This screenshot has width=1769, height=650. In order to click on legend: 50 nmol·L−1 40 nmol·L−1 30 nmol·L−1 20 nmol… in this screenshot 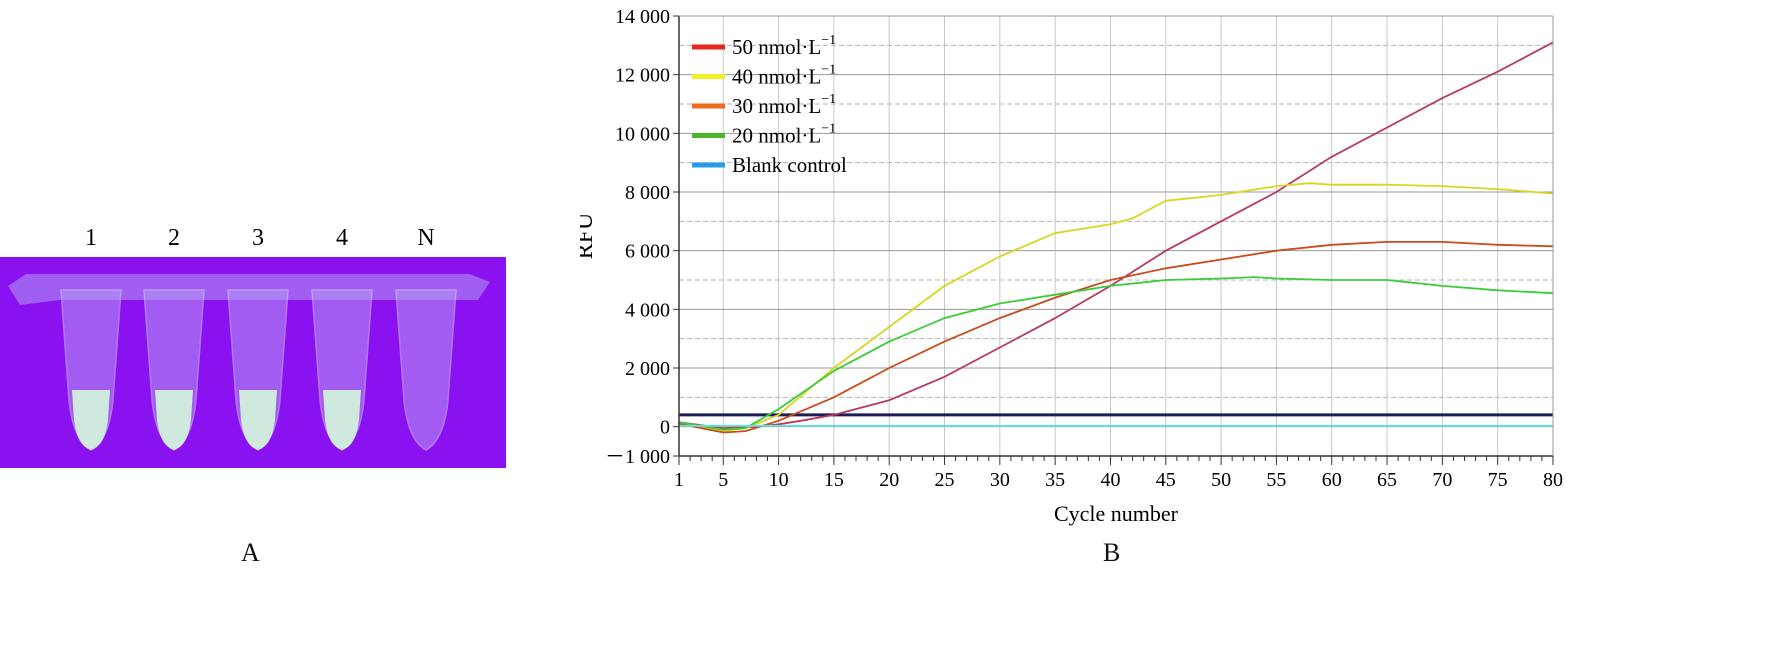, I will do `click(769, 105)`.